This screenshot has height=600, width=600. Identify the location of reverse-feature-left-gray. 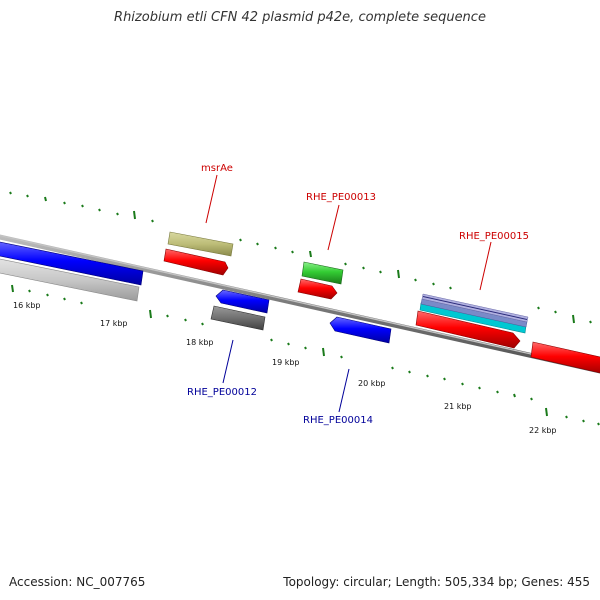
(70, 280).